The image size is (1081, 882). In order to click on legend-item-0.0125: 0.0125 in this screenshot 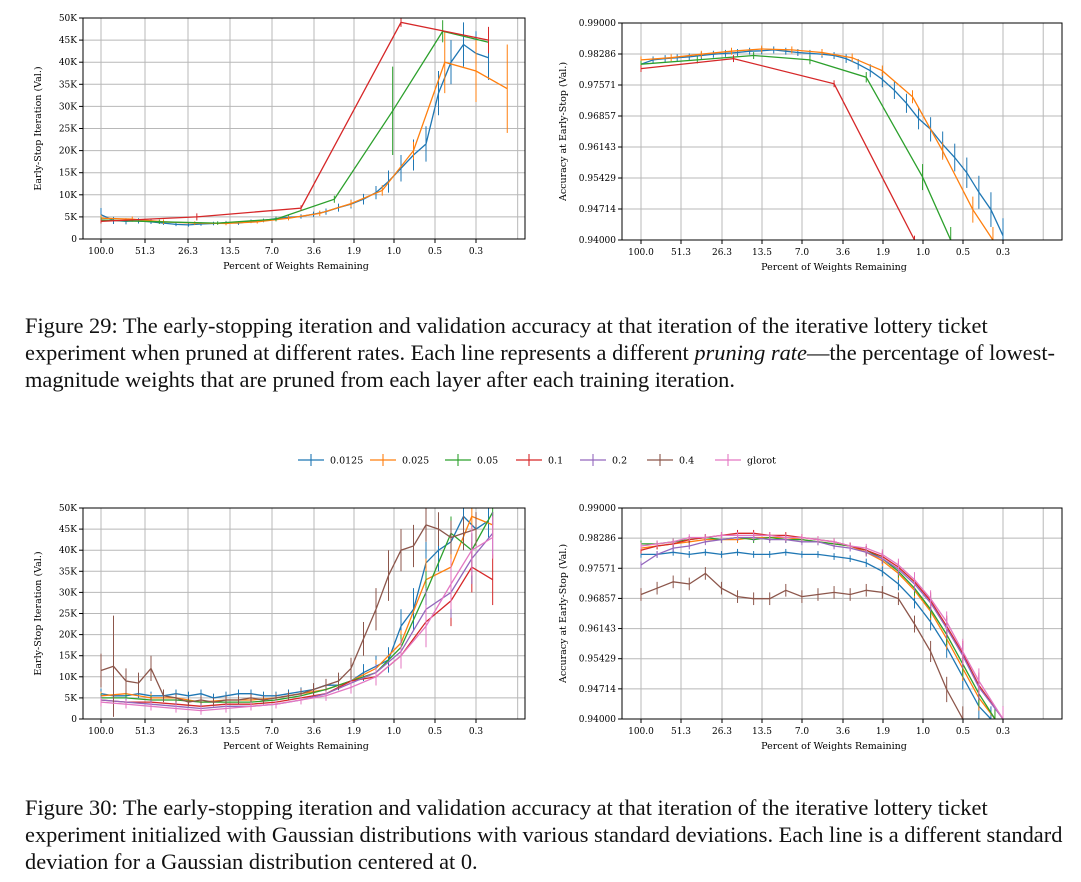, I will do `click(330, 460)`.